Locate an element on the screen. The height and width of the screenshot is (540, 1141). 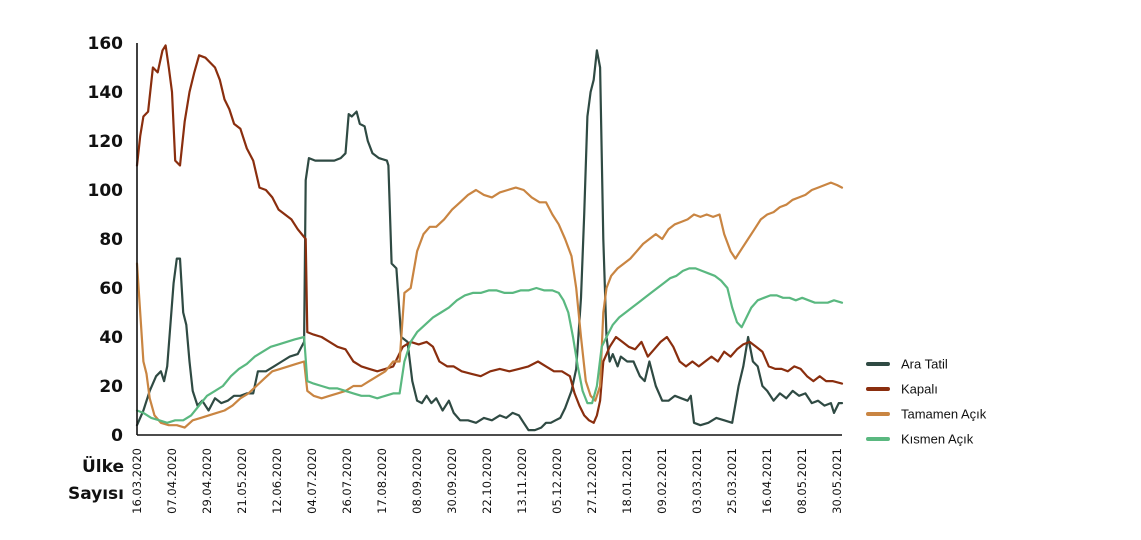
x-tick-label: 08.09.2020 is located at coordinates (417, 481).